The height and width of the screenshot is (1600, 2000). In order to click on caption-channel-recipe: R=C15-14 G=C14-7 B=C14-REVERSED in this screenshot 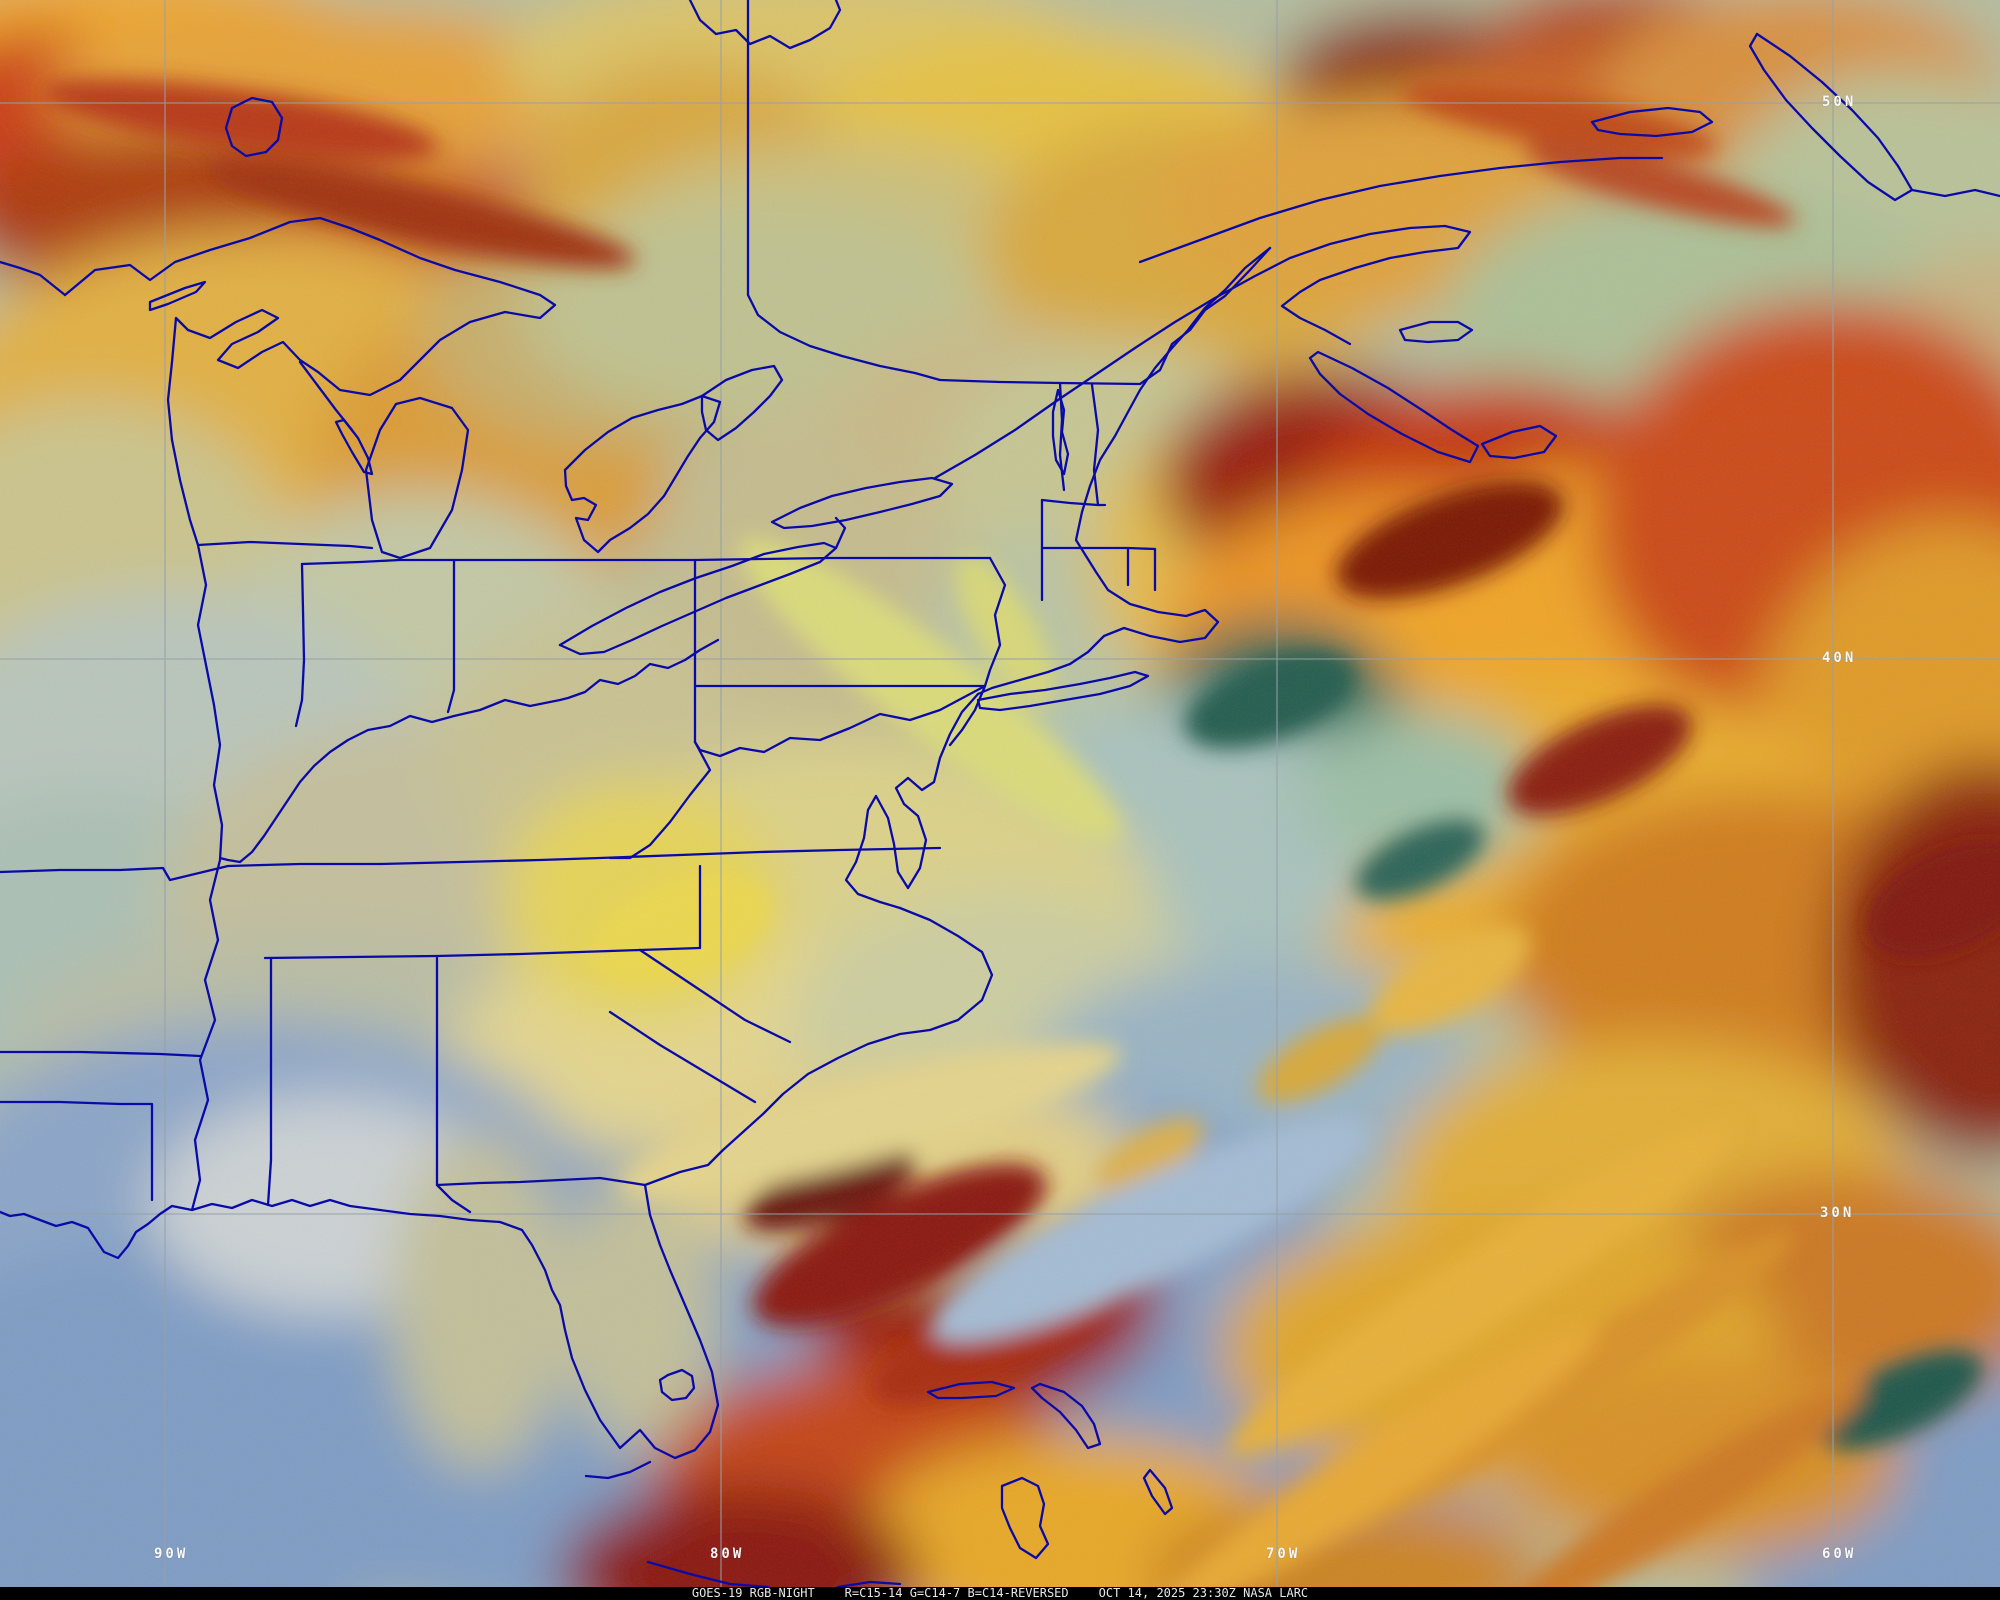, I will do `click(956, 1593)`.